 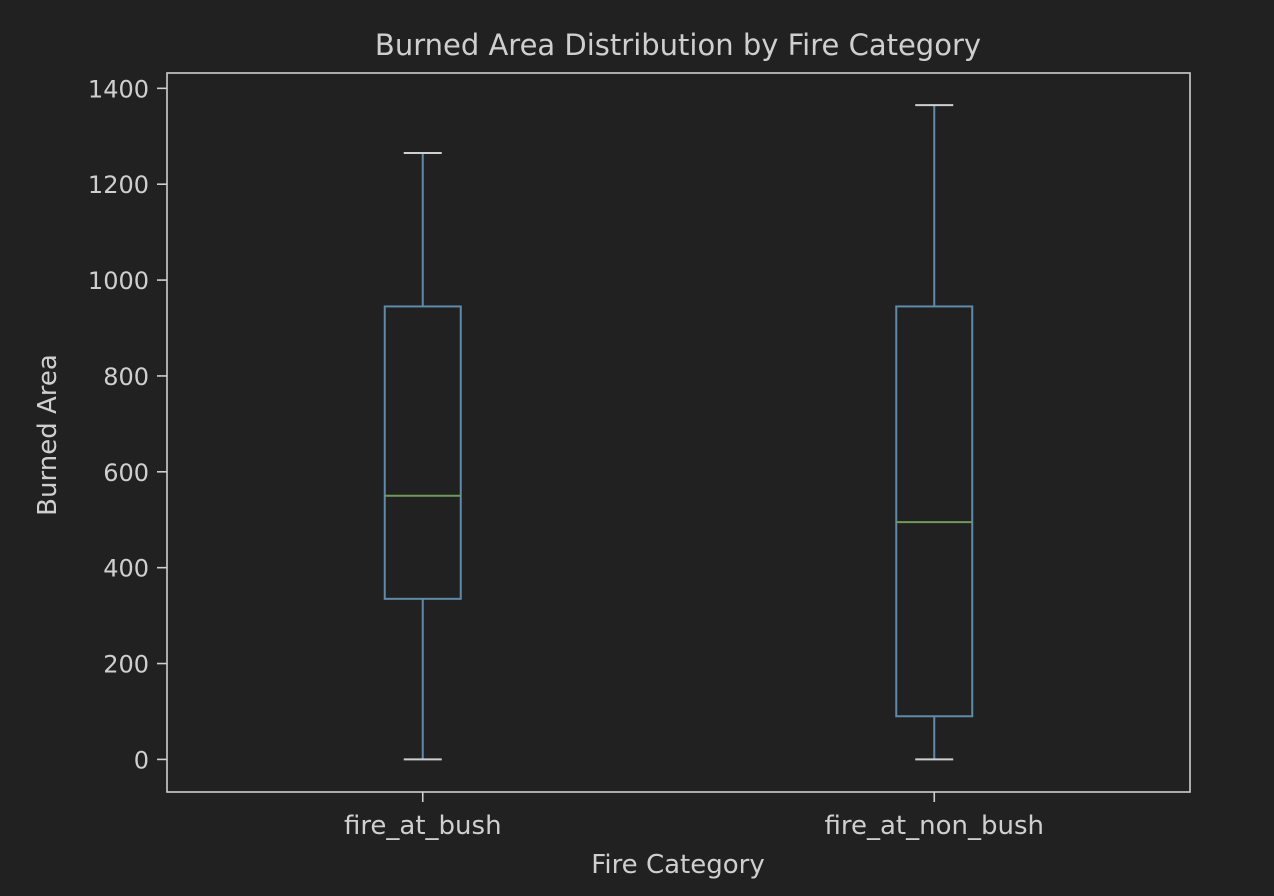 What do you see at coordinates (126, 473) in the screenshot?
I see `y-tick-label: 600` at bounding box center [126, 473].